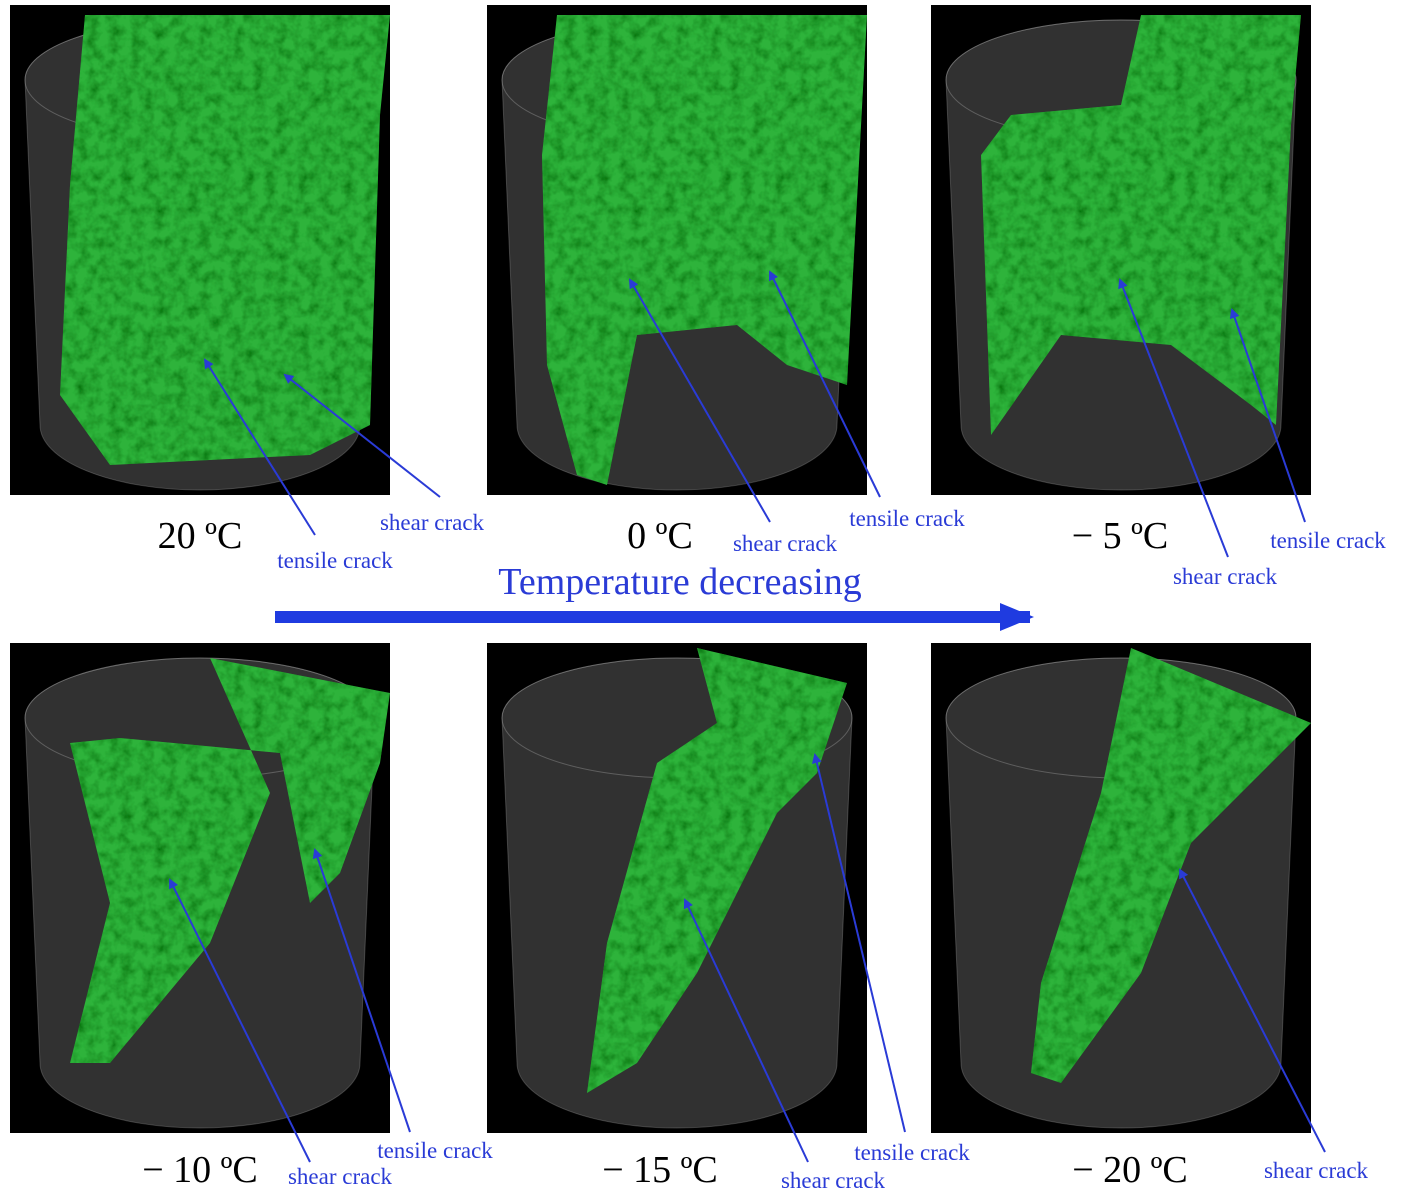  What do you see at coordinates (679, 582) in the screenshot?
I see `figure-title: Temperature decreasing` at bounding box center [679, 582].